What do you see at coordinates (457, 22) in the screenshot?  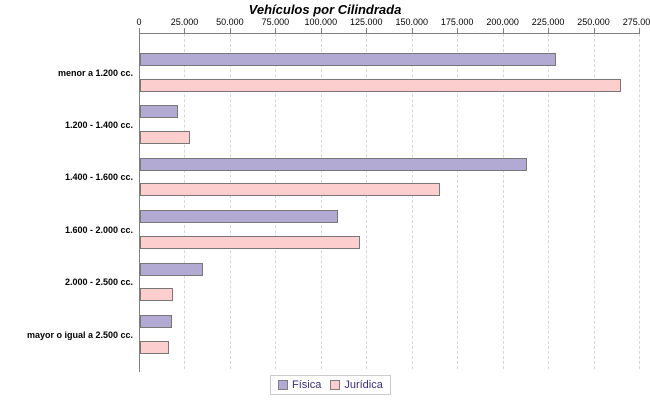 I see `x-axis-tick-label: 175.000` at bounding box center [457, 22].